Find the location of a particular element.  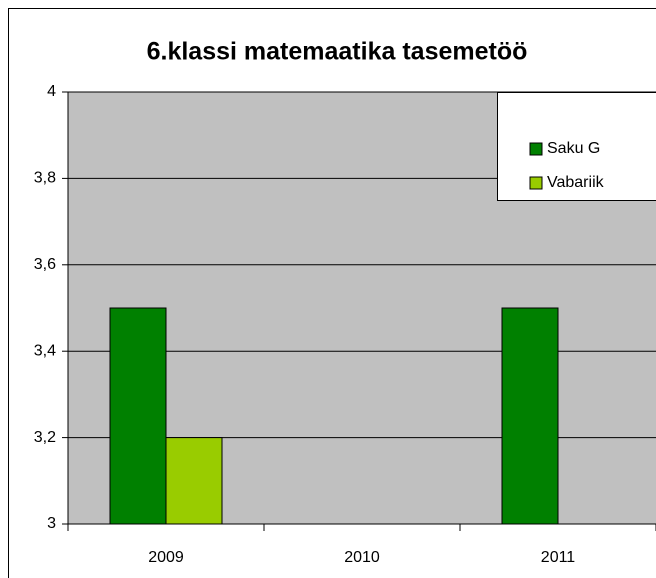

y-tick-label: 4 is located at coordinates (51, 91).